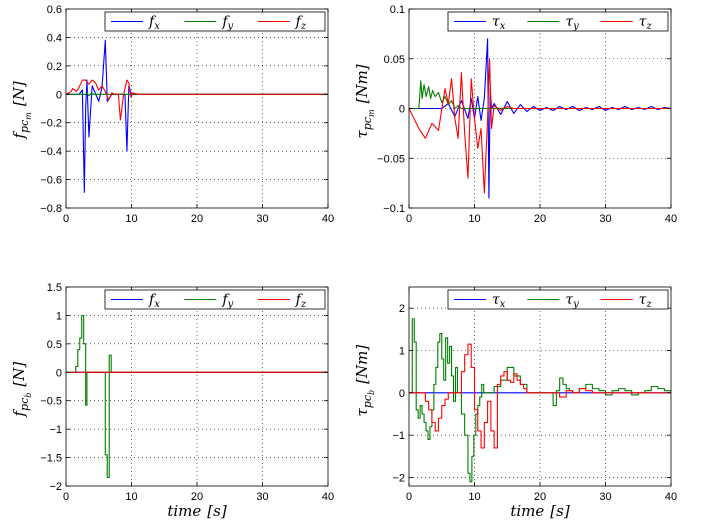 This screenshot has width=701, height=525. Describe the element at coordinates (54, 38) in the screenshot. I see `y-tick-label: 0.4` at that location.